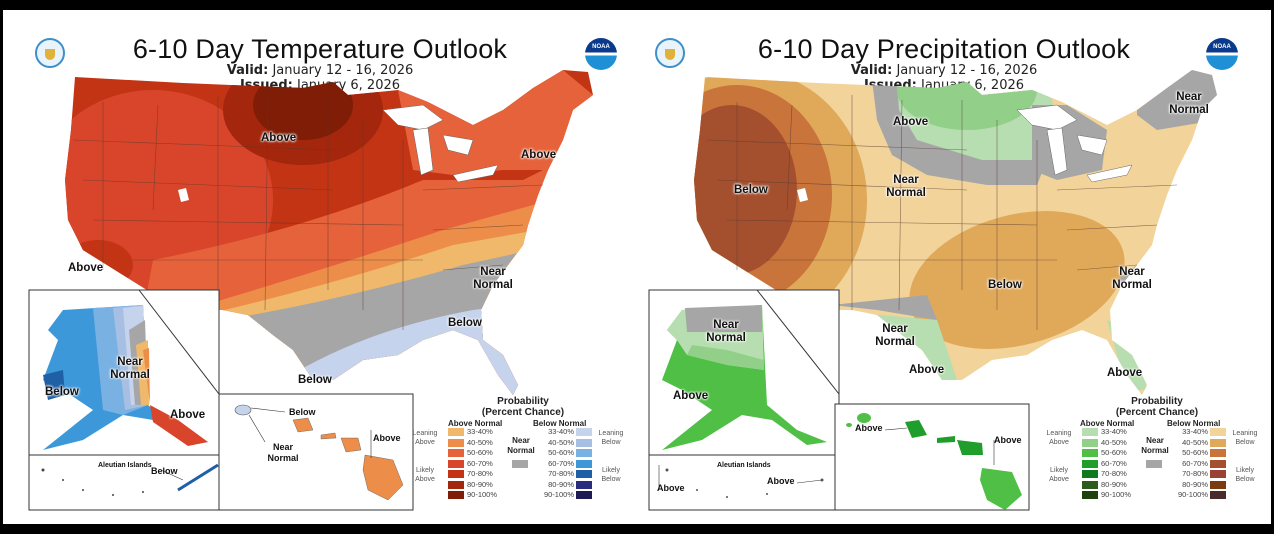  I want to click on label-north-central-above: Above, so click(279, 138).